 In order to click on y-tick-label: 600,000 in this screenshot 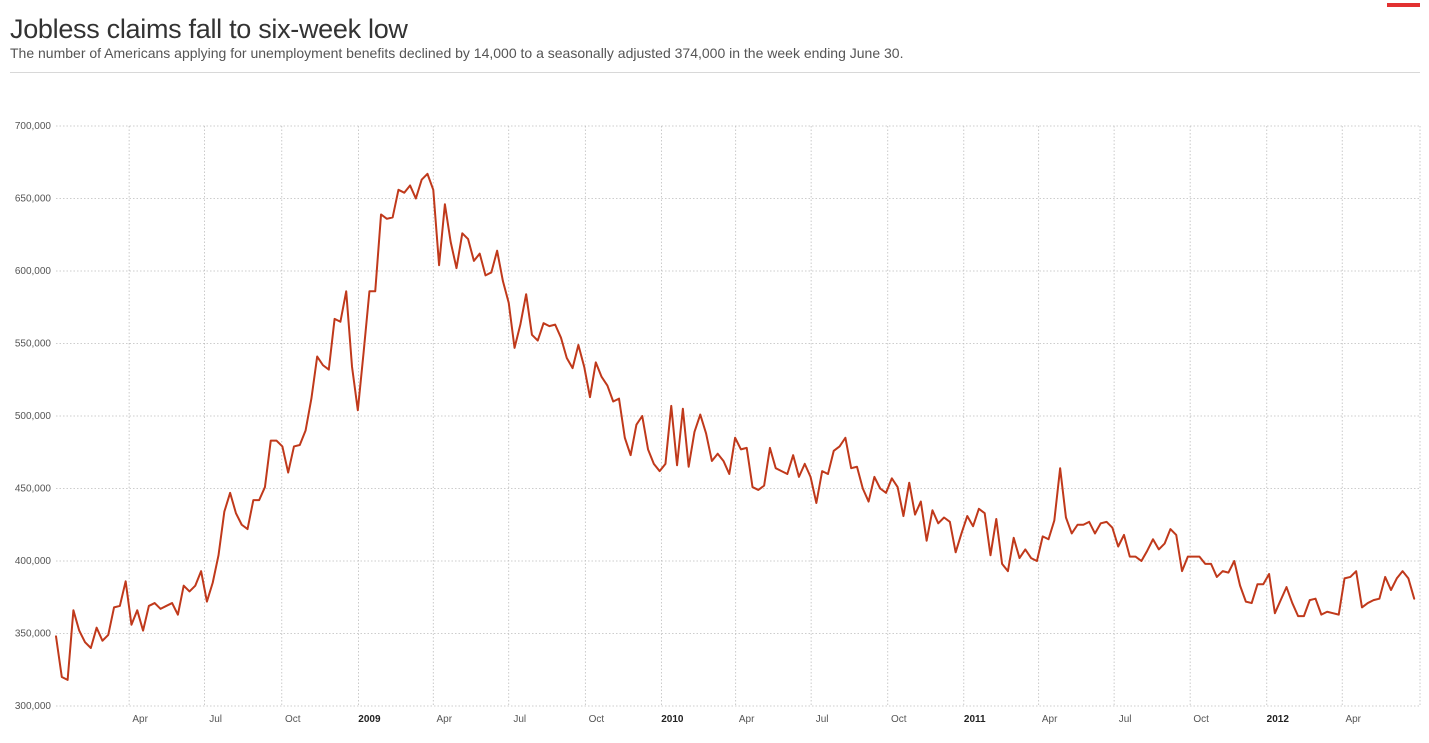, I will do `click(33, 271)`.